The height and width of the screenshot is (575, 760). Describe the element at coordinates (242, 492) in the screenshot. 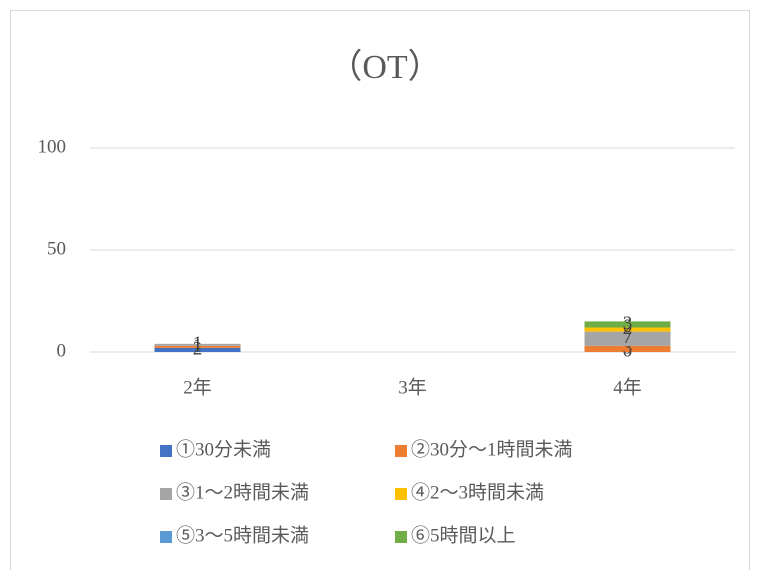

I see `legend-label: ③1～2時間未満` at that location.